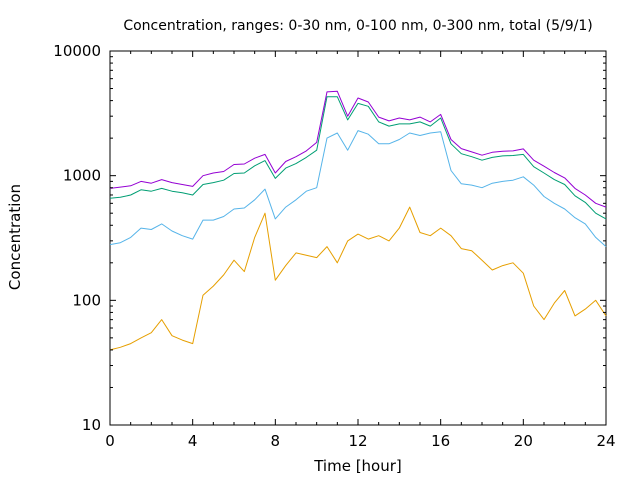 The height and width of the screenshot is (480, 640). Describe the element at coordinates (15, 237) in the screenshot. I see `y-axis-label: Concentration` at that location.